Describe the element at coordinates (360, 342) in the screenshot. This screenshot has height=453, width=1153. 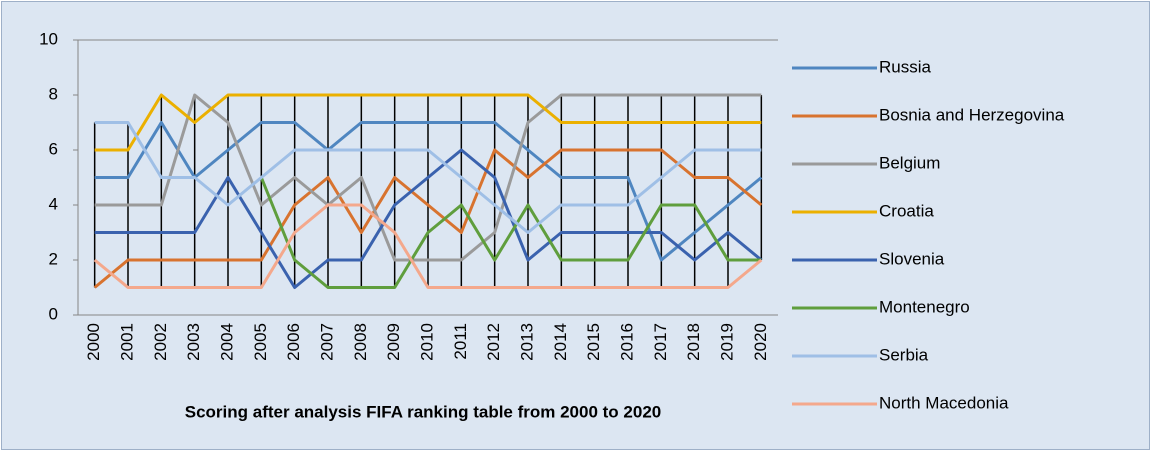
I see `x-tick-label: 2008` at that location.